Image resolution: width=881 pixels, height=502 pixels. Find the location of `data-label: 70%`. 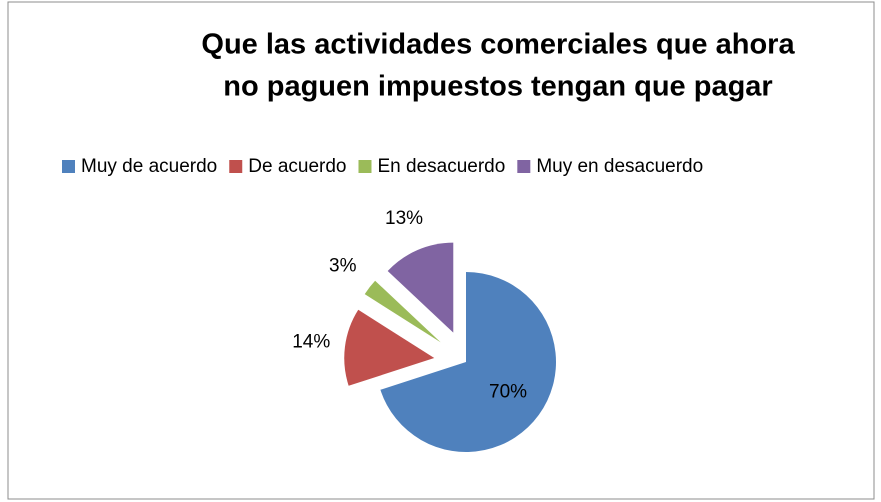

data-label: 70% is located at coordinates (508, 392).